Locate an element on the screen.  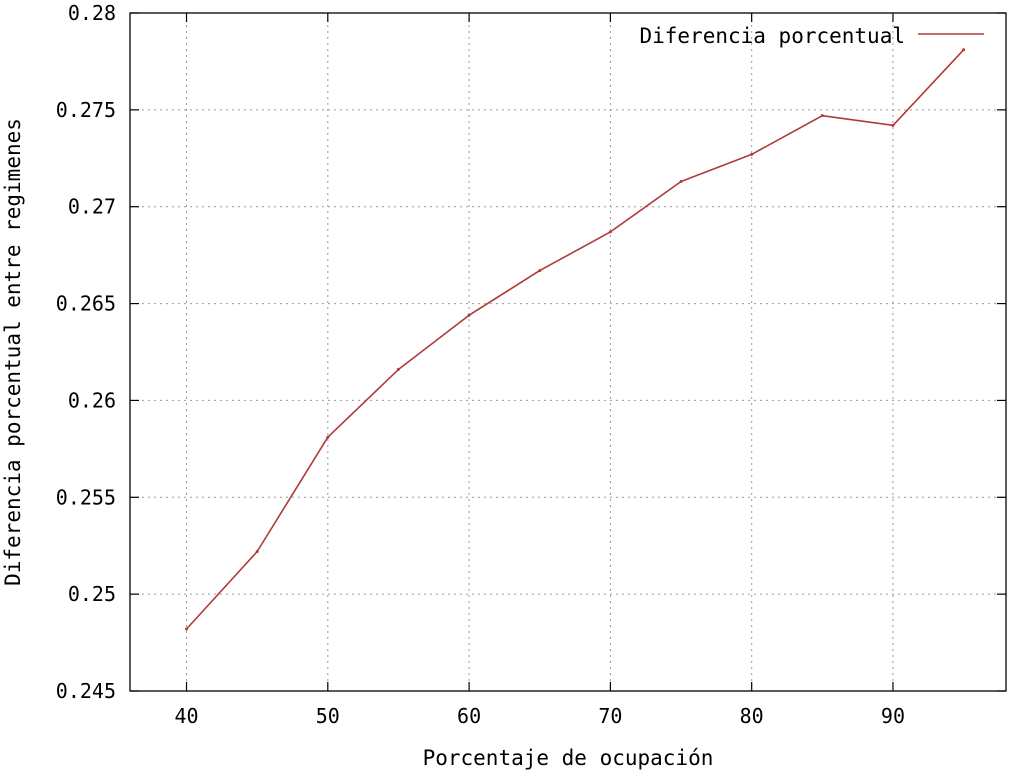
x-tick-label: 80 is located at coordinates (752, 716).